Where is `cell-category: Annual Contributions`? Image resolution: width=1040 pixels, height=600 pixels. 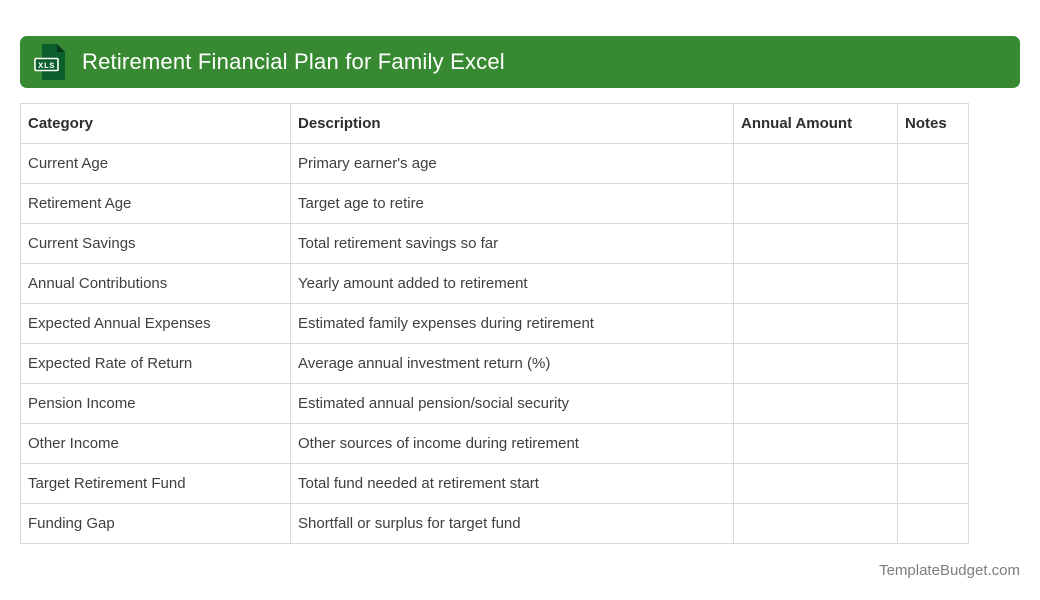
cell-category: Annual Contributions is located at coordinates (155, 283).